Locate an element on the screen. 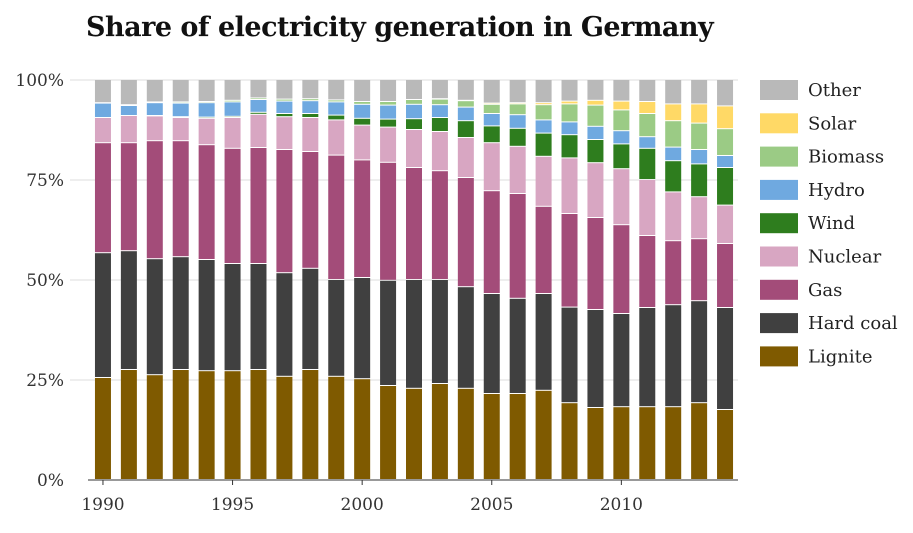 This screenshot has width=913, height=533. bar-segment-nuclear-1995 is located at coordinates (232, 133).